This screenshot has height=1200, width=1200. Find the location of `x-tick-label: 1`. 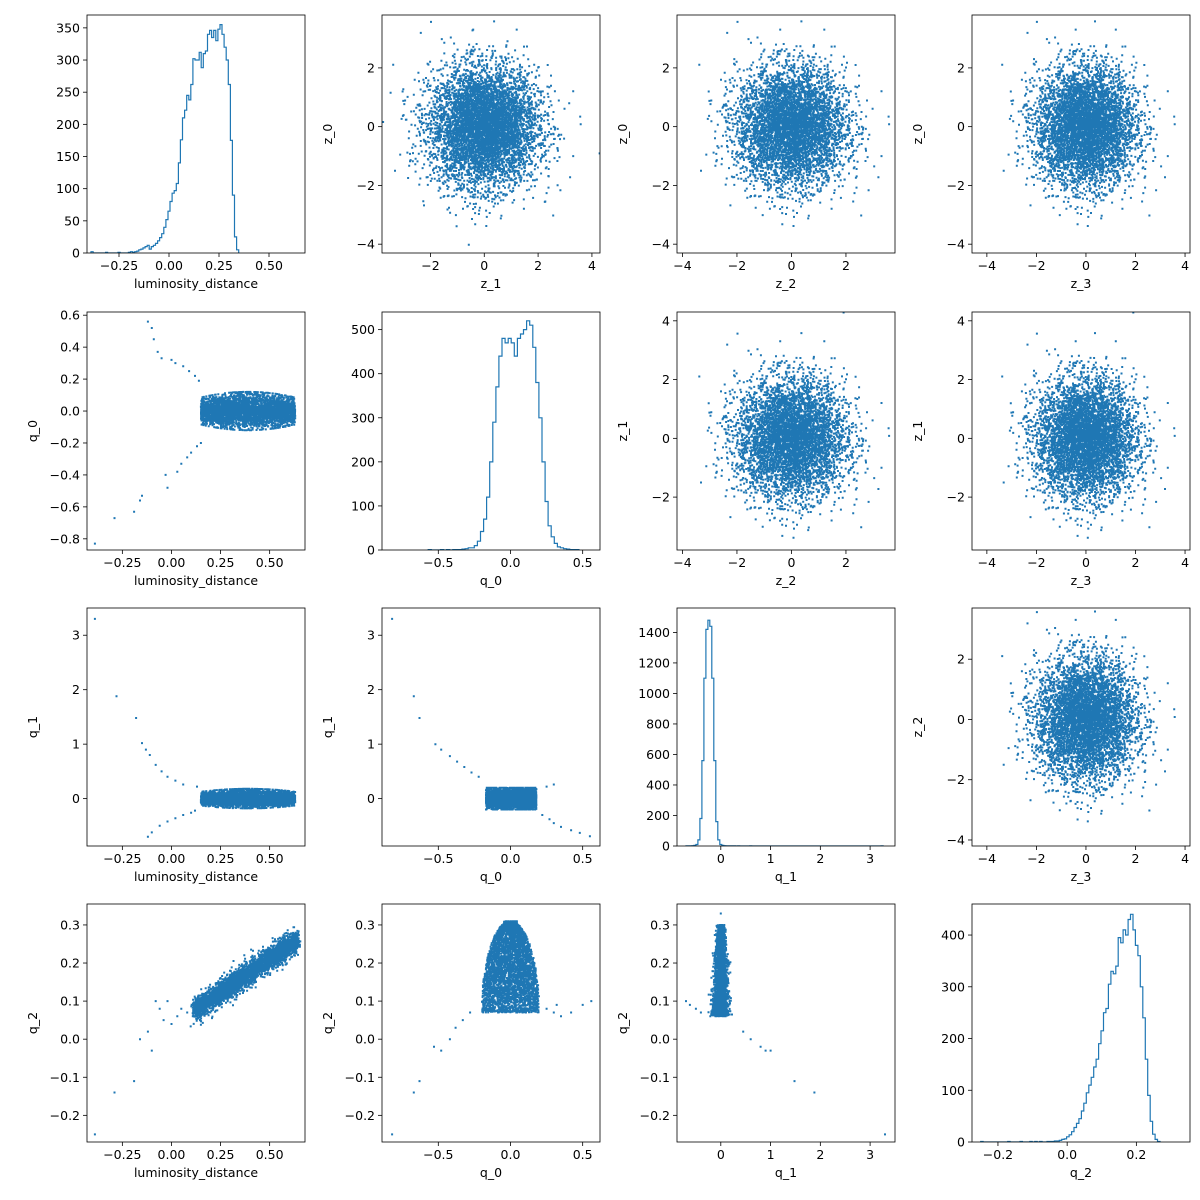

x-tick-label: 1 is located at coordinates (771, 1154).